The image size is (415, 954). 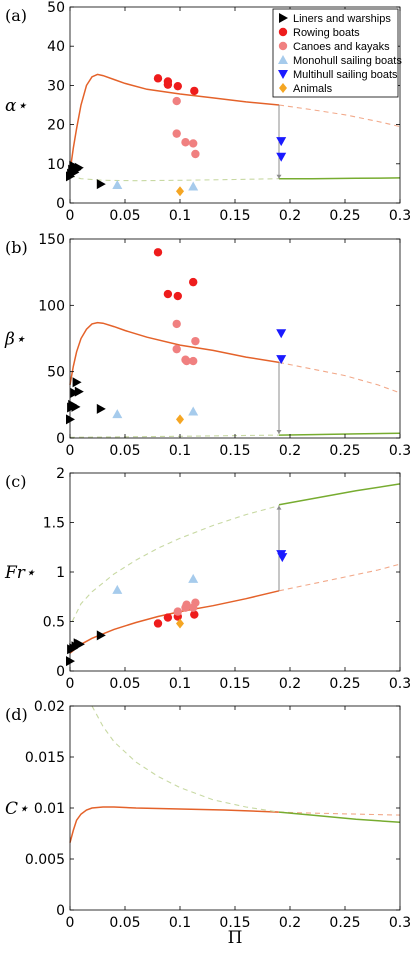 What do you see at coordinates (51, 240) in the screenshot?
I see `y-tick-label: 150` at bounding box center [51, 240].